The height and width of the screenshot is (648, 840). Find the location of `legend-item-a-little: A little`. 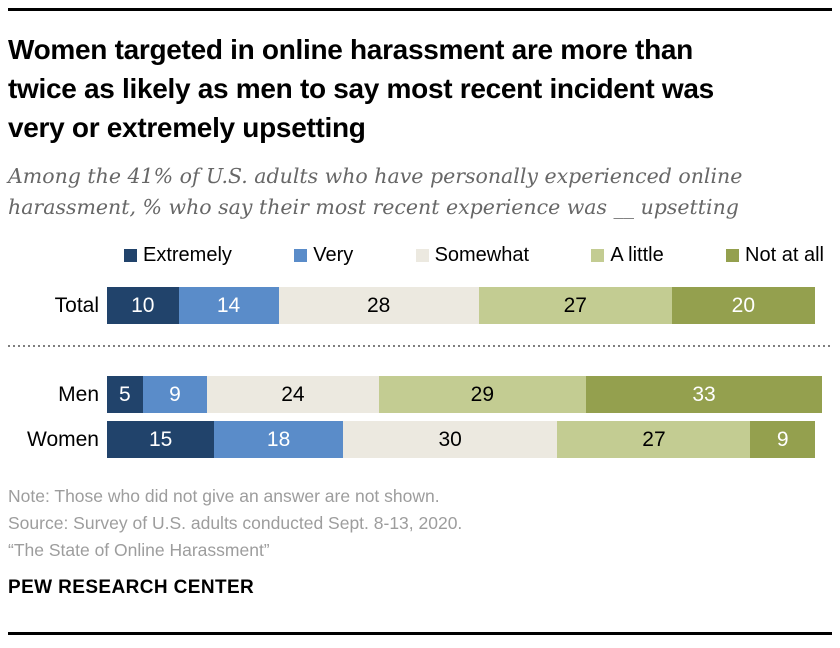

legend-item-a-little: A little is located at coordinates (627, 255).